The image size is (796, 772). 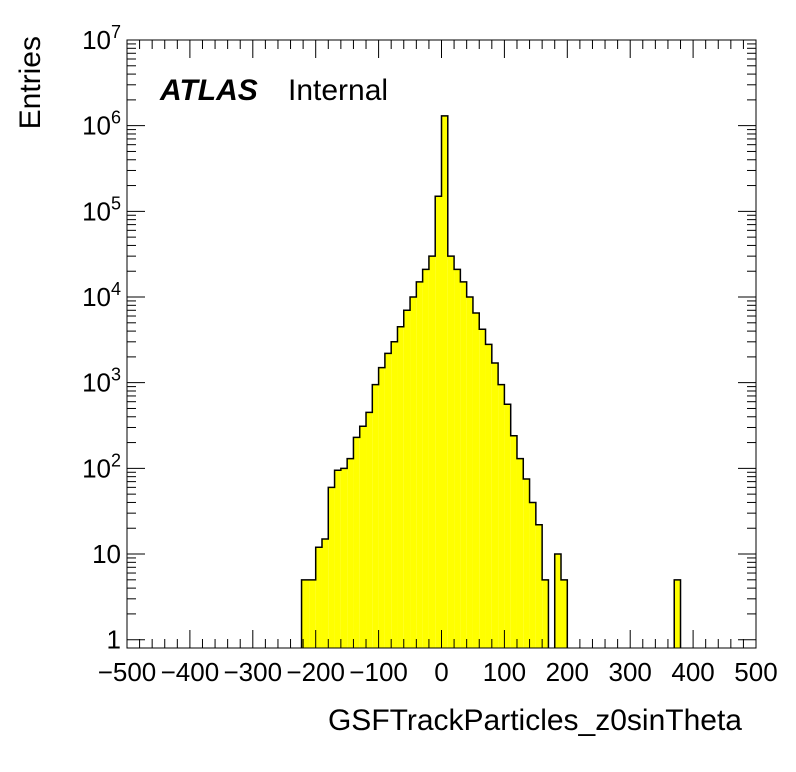 What do you see at coordinates (114, 640) in the screenshot?
I see `y-tick-label: 1` at bounding box center [114, 640].